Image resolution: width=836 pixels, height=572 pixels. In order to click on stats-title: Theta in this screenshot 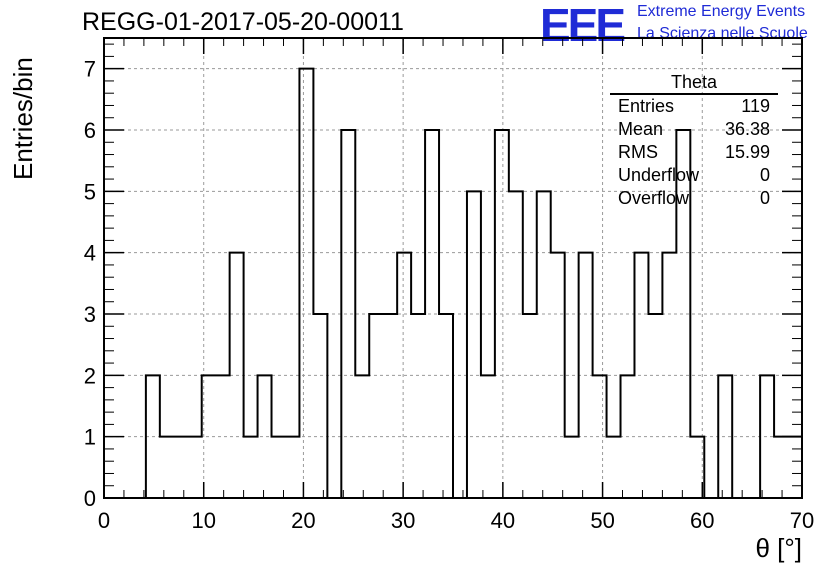, I will do `click(694, 83)`.